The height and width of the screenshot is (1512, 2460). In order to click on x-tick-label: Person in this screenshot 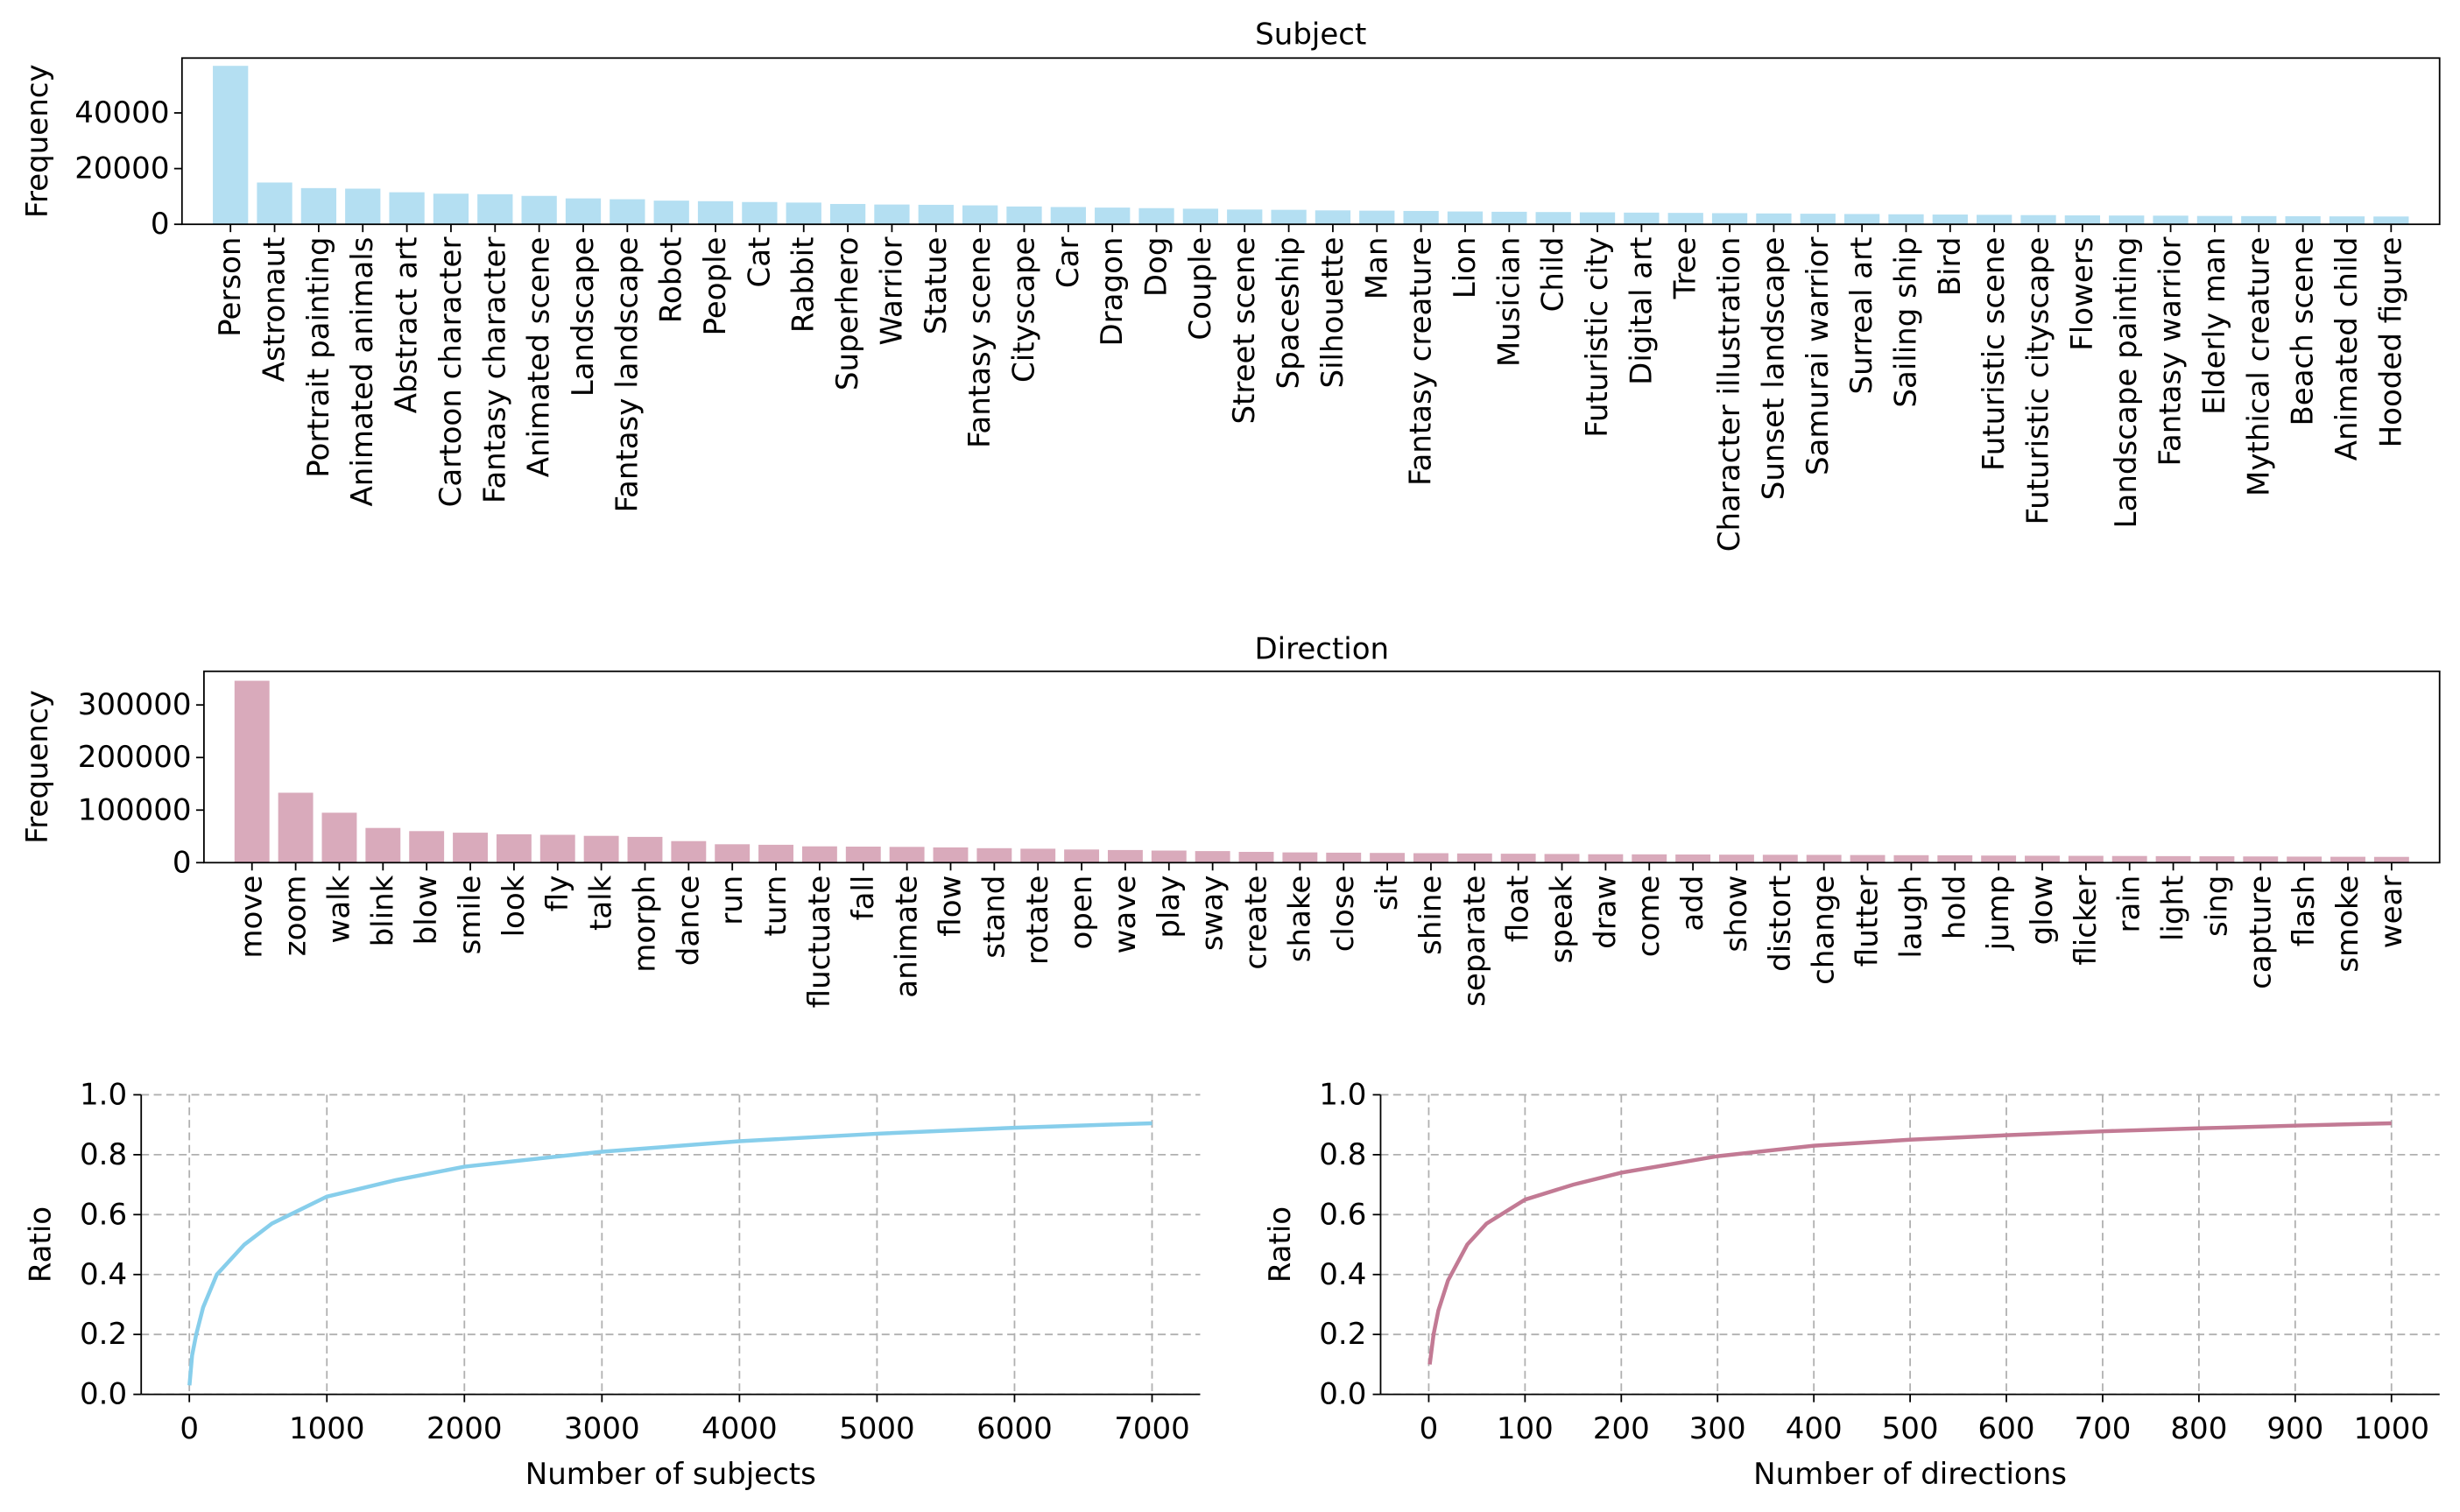, I will do `click(230, 287)`.